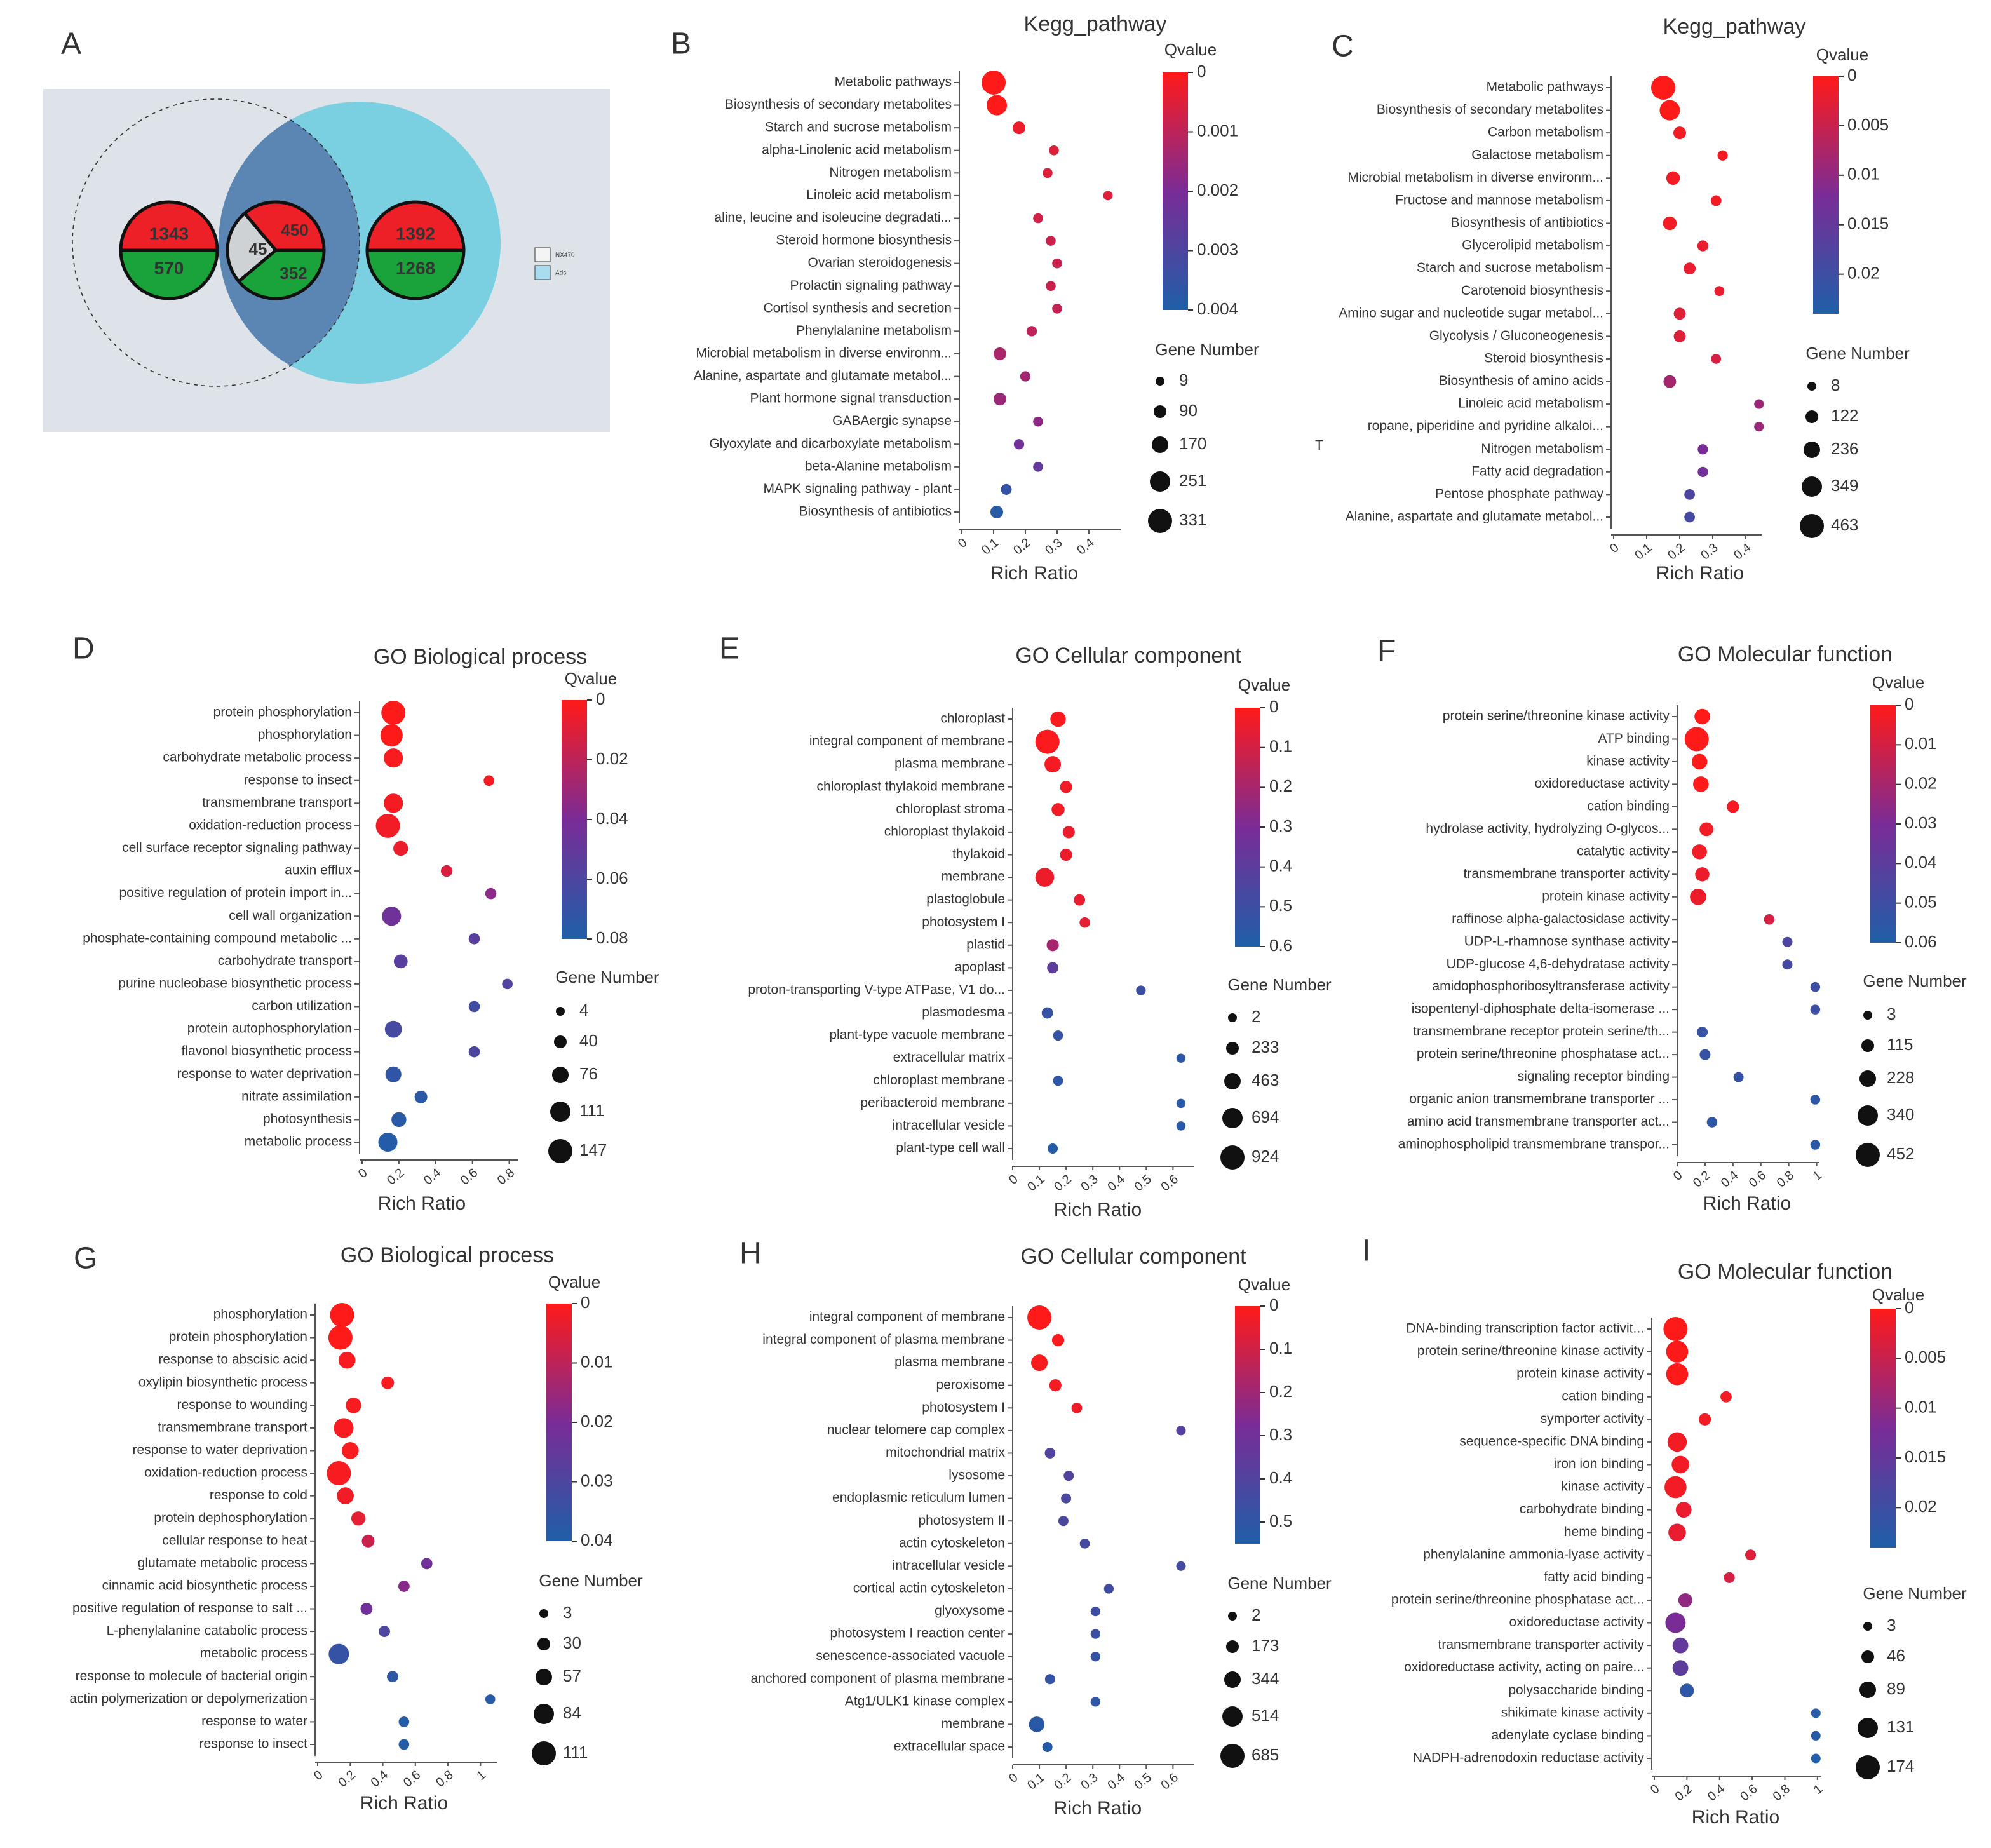  What do you see at coordinates (864, 240) in the screenshot?
I see `y-tick-label: Steroid hormone biosynthesis` at bounding box center [864, 240].